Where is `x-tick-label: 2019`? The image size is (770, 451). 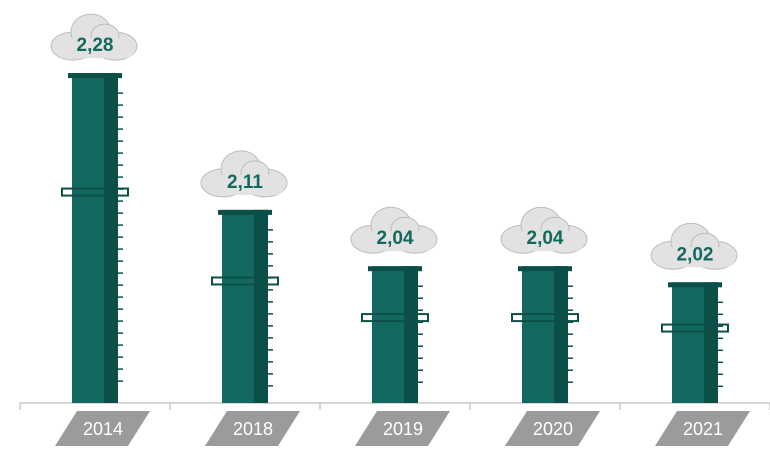 x-tick-label: 2019 is located at coordinates (403, 429).